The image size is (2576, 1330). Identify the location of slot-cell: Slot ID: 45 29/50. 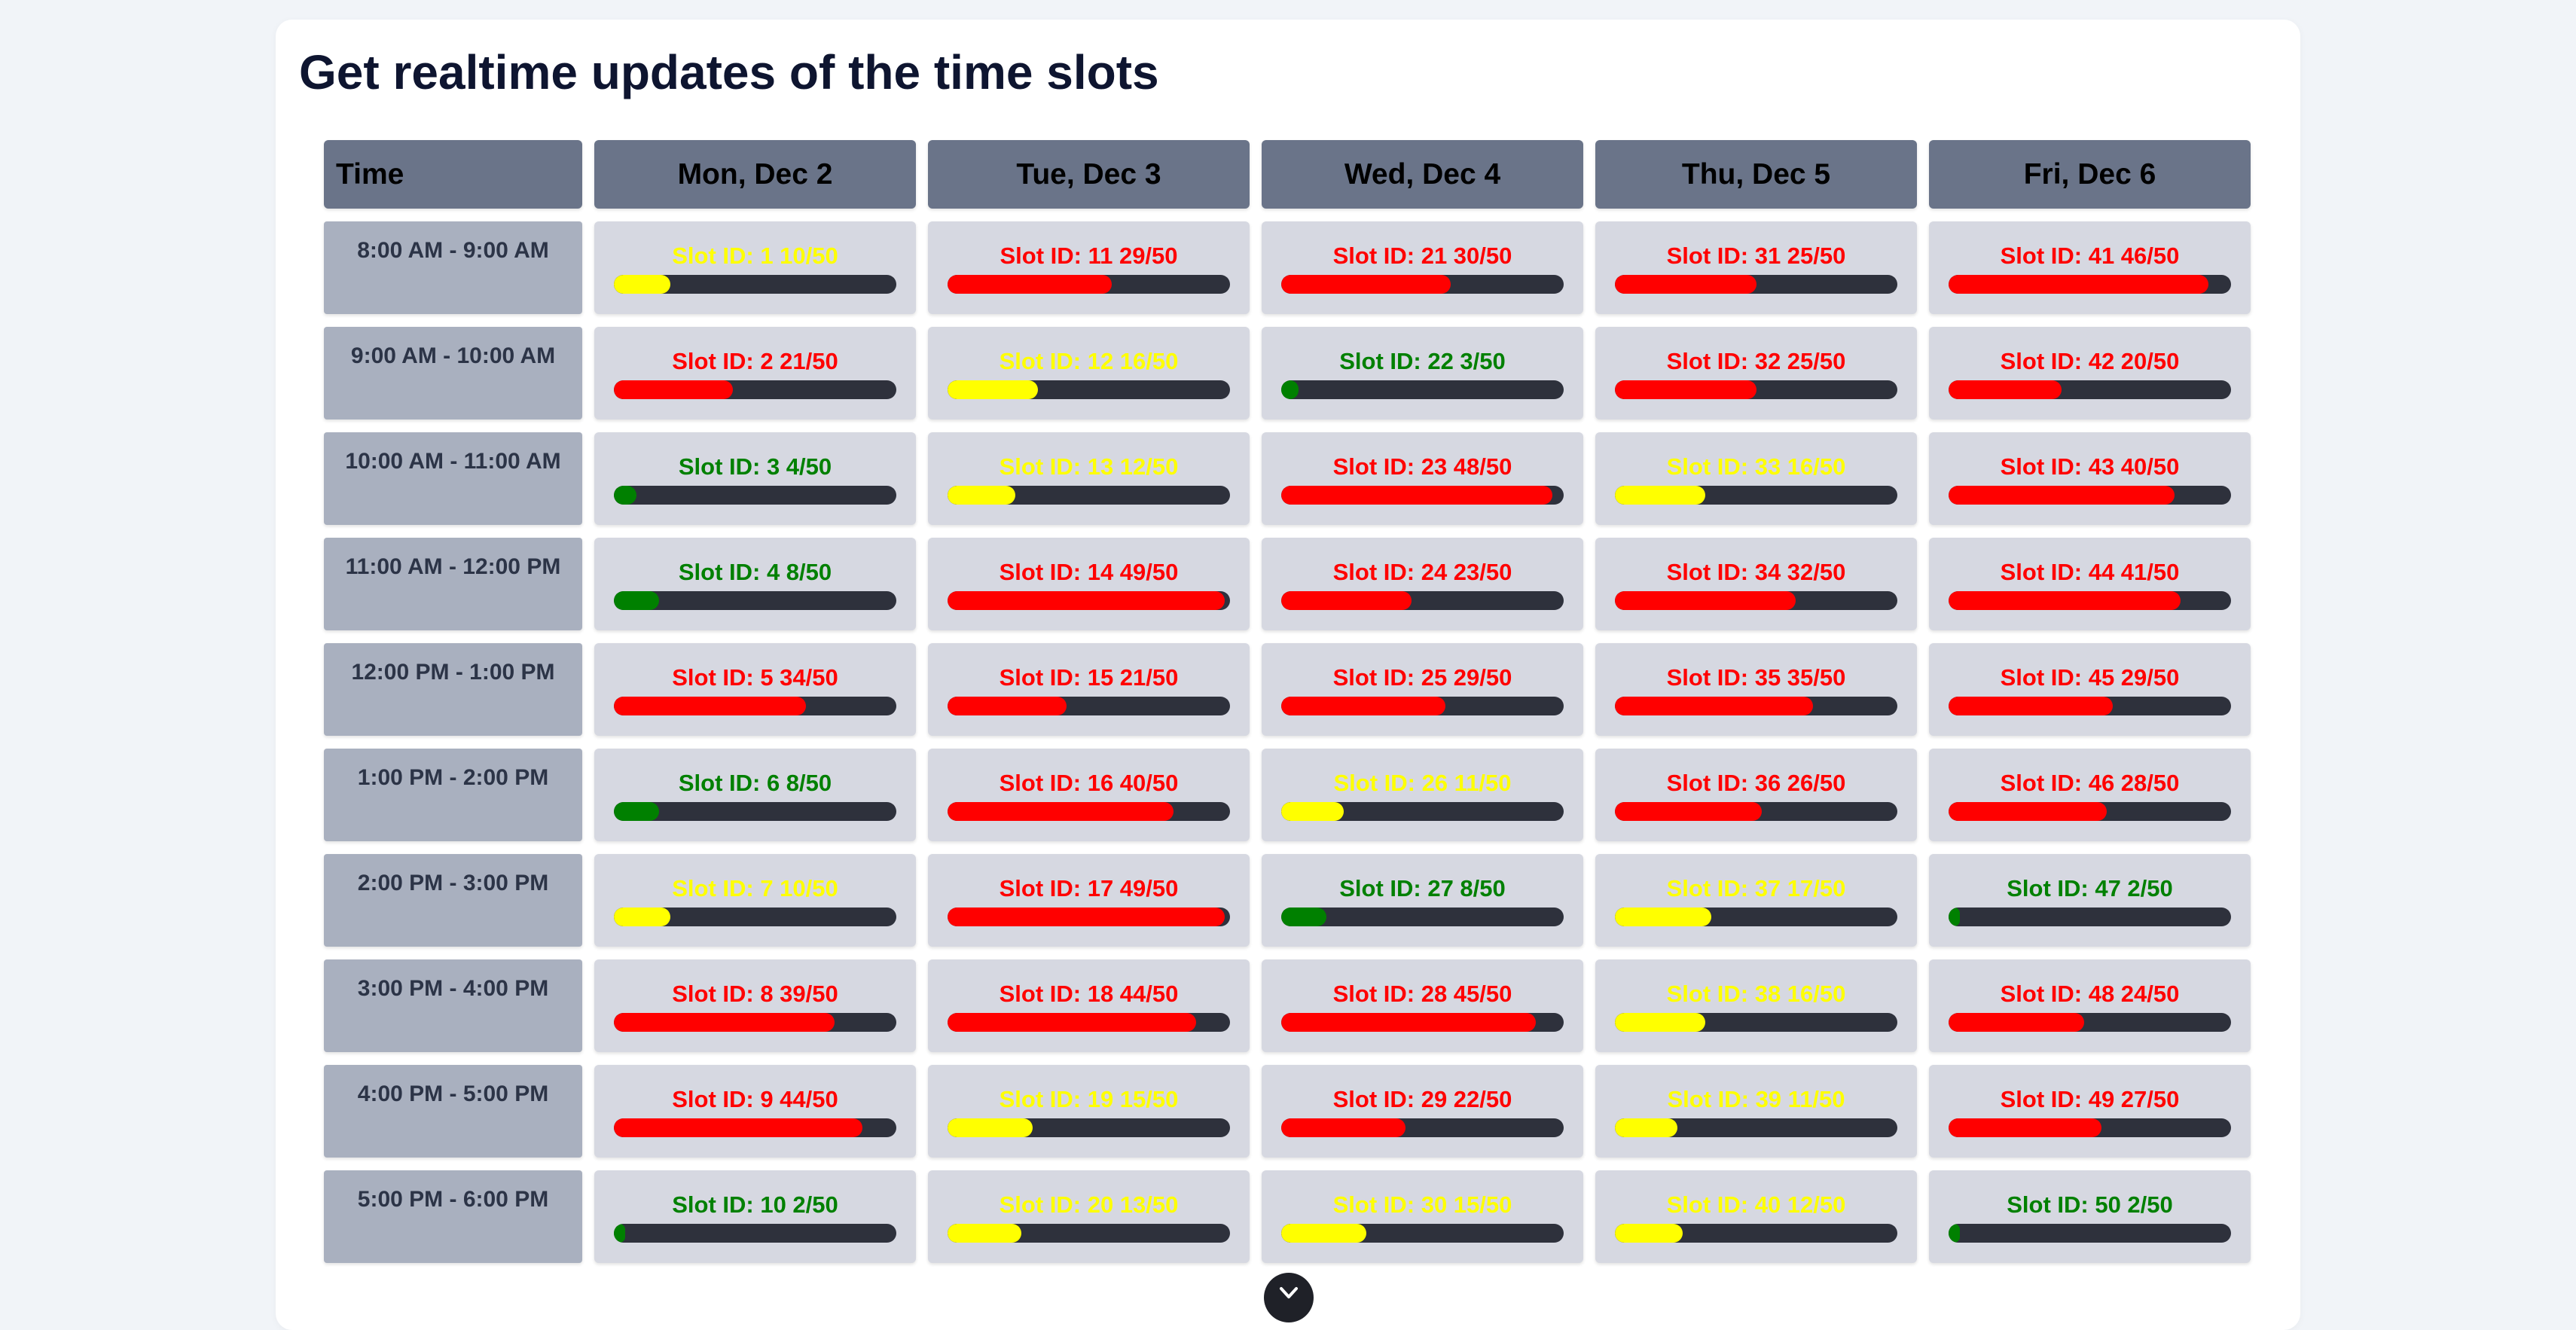
(2090, 689).